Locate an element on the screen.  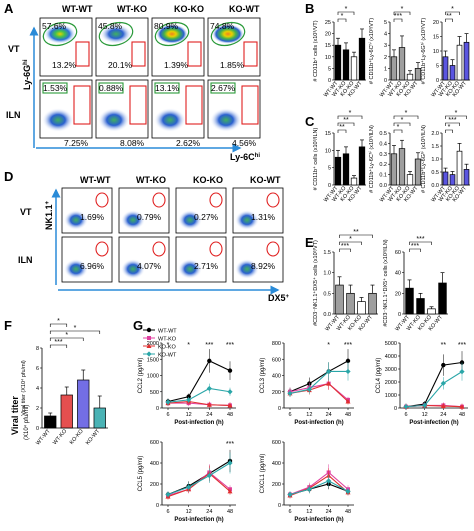
panel-g-letter: G is located at coordinates (138, 325).